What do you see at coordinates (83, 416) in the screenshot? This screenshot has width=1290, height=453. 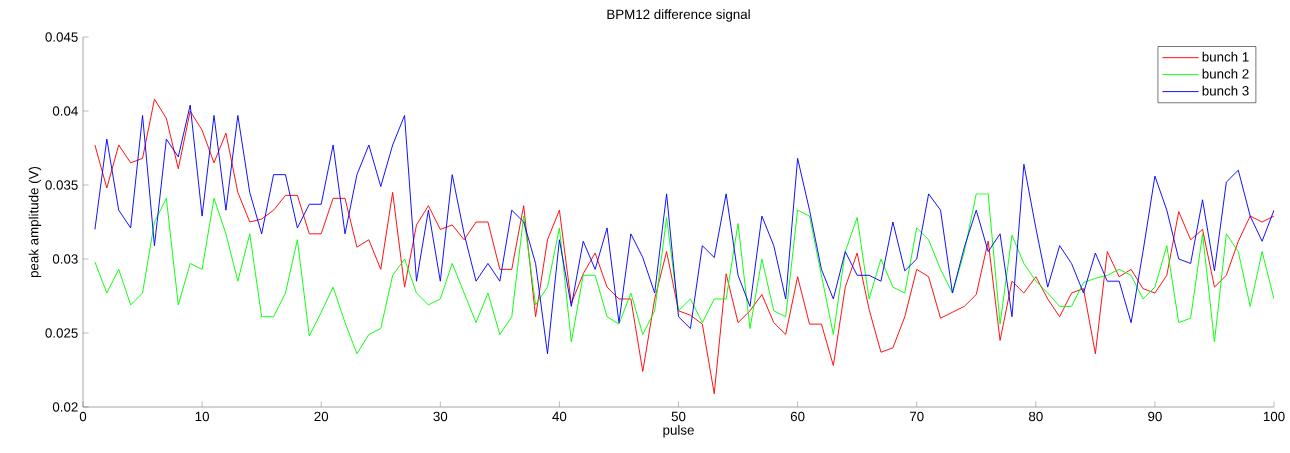 I see `x-tick-label: 0` at bounding box center [83, 416].